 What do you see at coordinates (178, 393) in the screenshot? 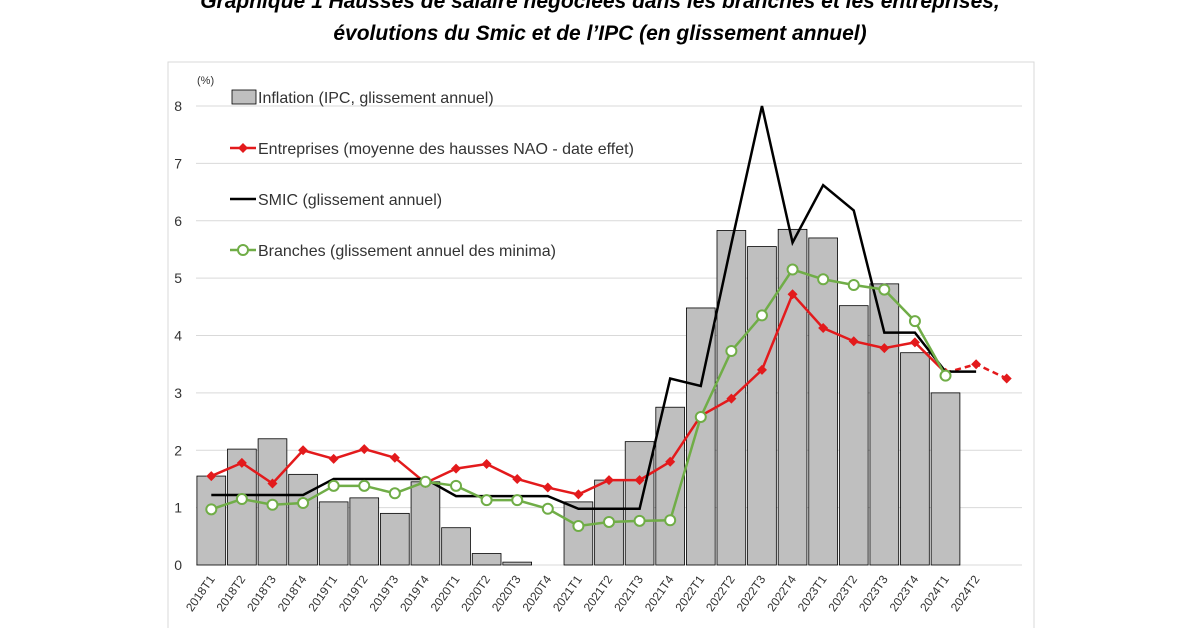
I see `y-tick-label: 3` at bounding box center [178, 393].